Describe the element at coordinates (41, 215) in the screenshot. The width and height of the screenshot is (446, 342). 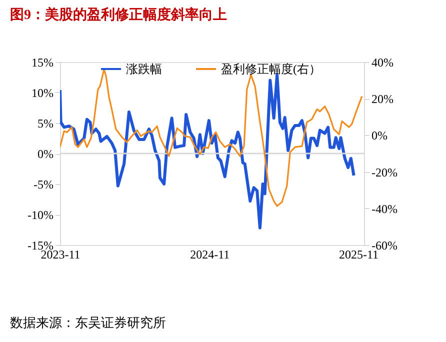
I see `y-tick-label: -10%` at that location.